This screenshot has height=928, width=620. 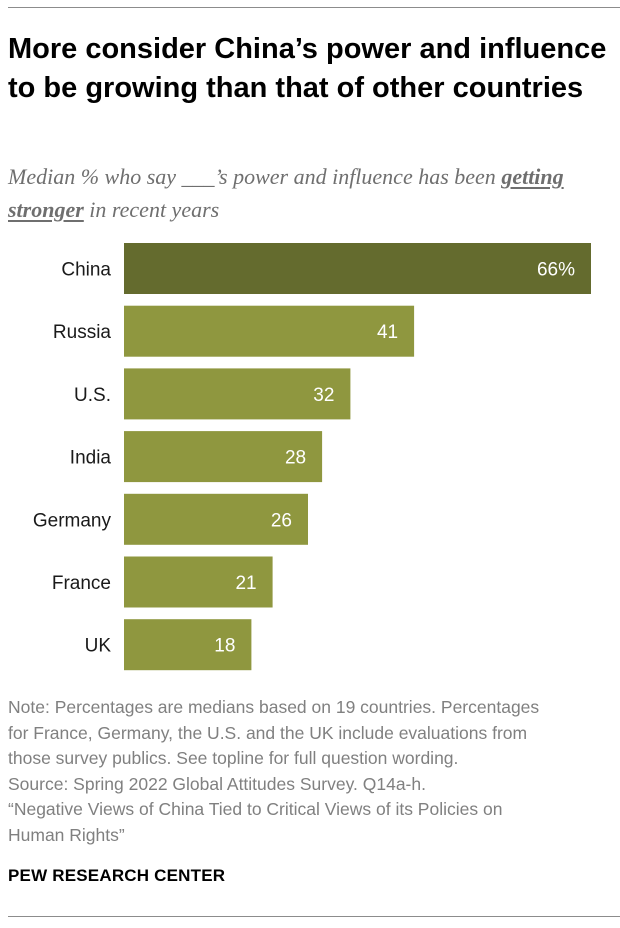 What do you see at coordinates (314, 916) in the screenshot?
I see `bottom-rule` at bounding box center [314, 916].